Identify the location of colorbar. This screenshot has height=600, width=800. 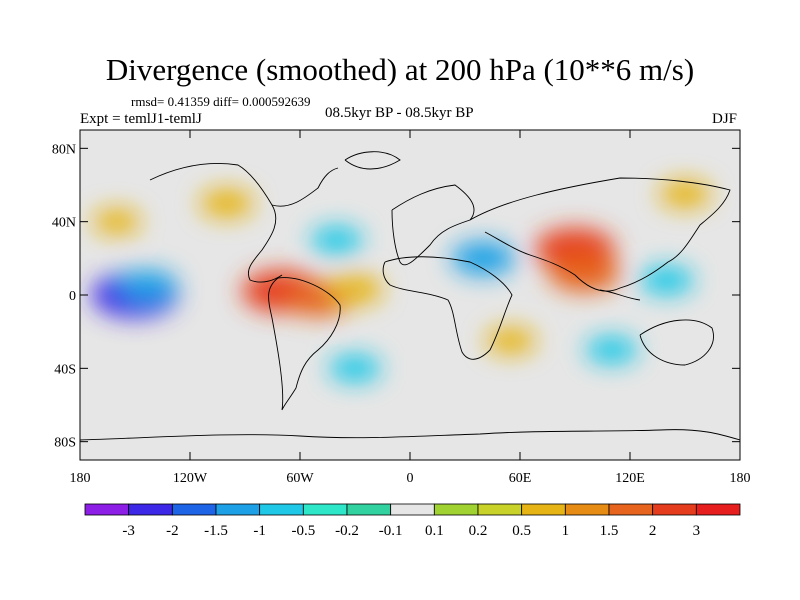
(412, 509).